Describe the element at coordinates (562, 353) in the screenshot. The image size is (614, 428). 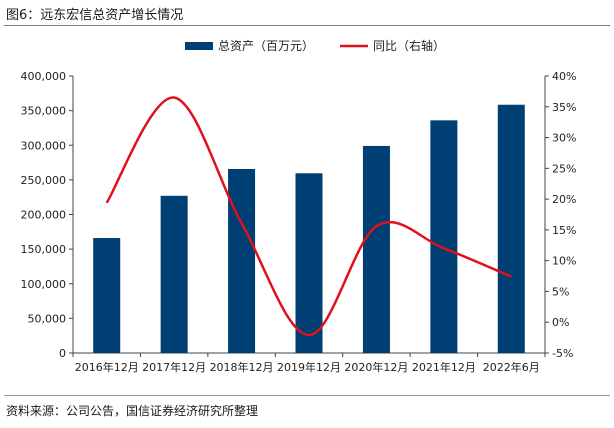
I see `right-tick-label: -5%` at that location.